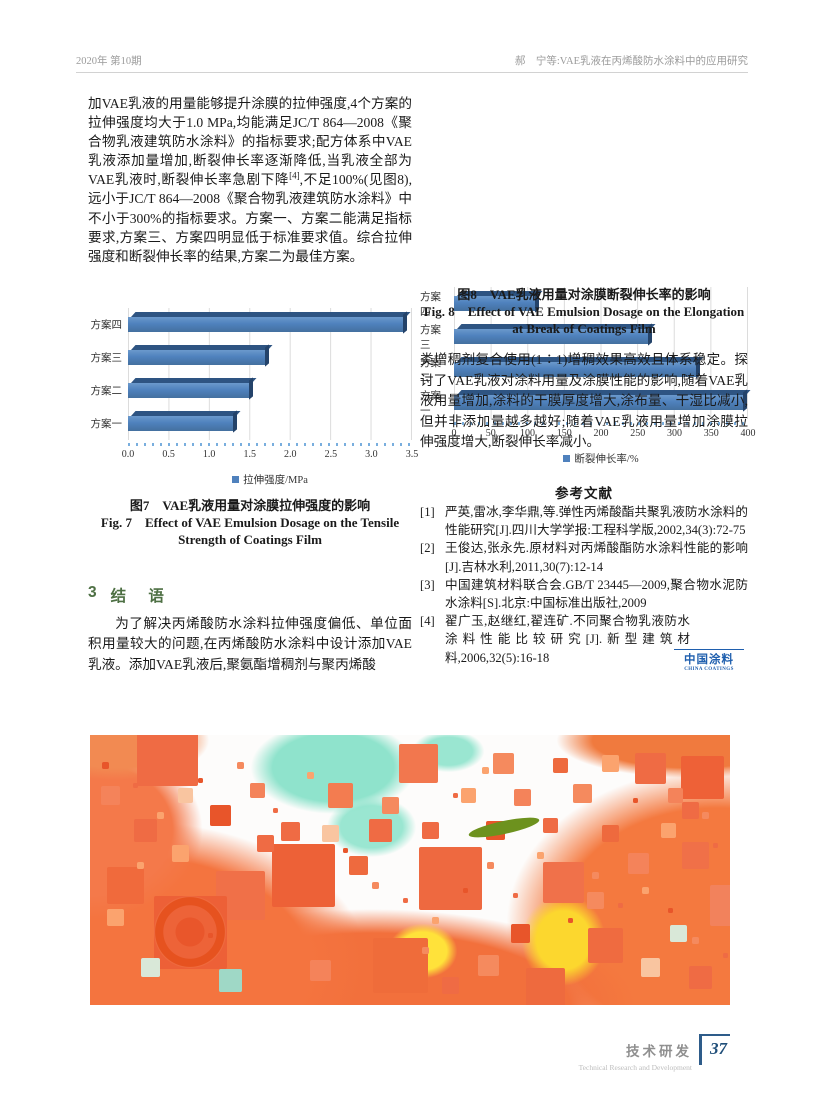  I want to click on chart-ticks: 0 50 100 150 200 250 300 350 400, so click(603, 435).